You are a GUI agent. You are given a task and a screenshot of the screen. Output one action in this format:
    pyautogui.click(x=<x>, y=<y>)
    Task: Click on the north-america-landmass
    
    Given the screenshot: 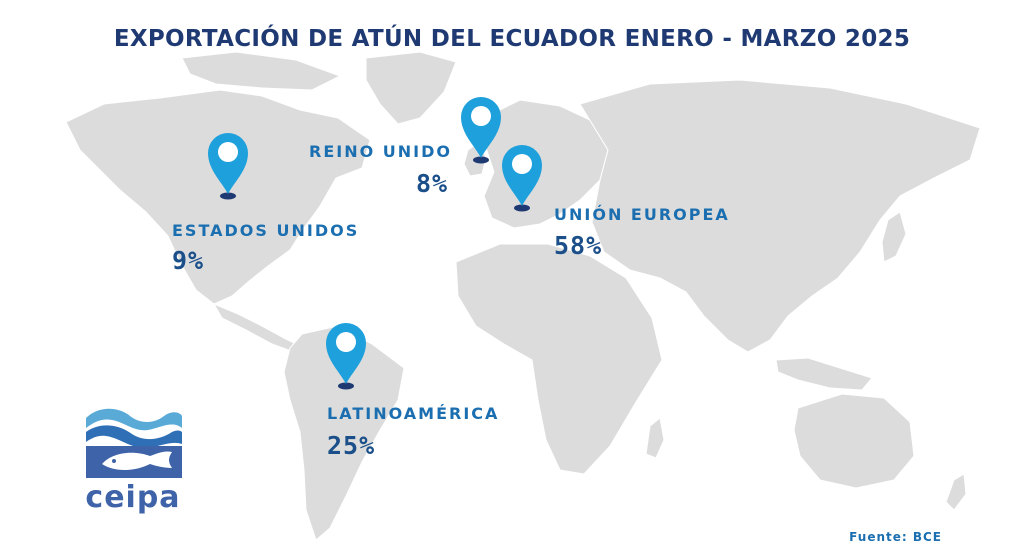 What is the action you would take?
    pyautogui.click(x=218, y=197)
    